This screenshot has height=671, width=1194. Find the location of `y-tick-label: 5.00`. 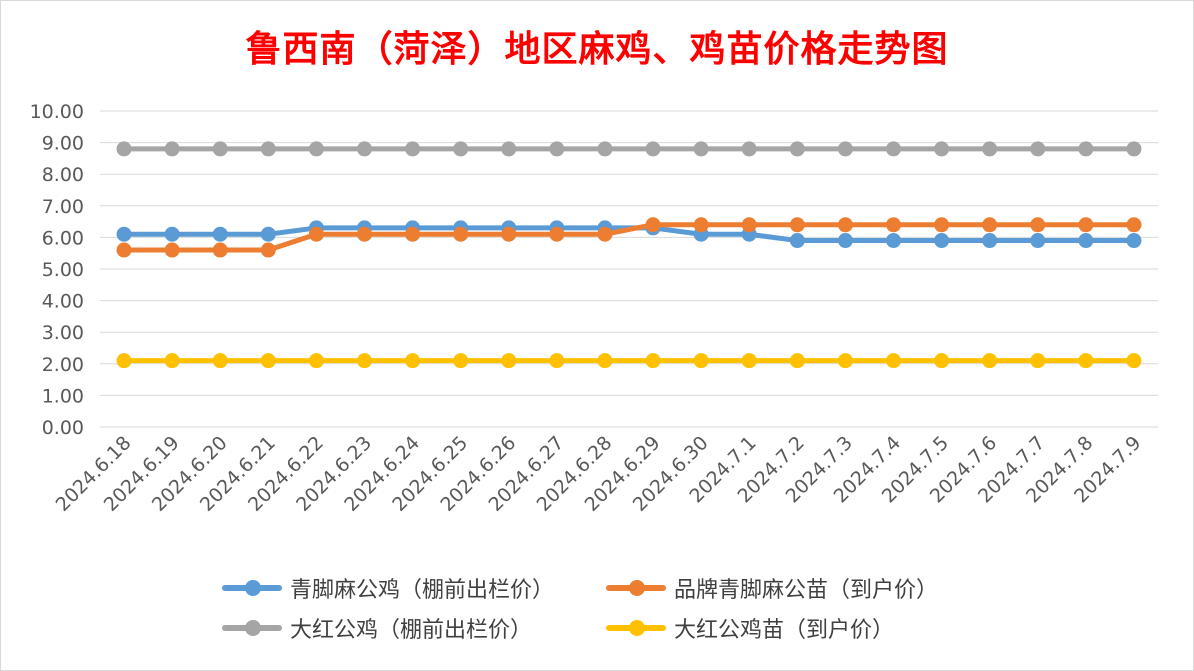

y-tick-label: 5.00 is located at coordinates (63, 270).